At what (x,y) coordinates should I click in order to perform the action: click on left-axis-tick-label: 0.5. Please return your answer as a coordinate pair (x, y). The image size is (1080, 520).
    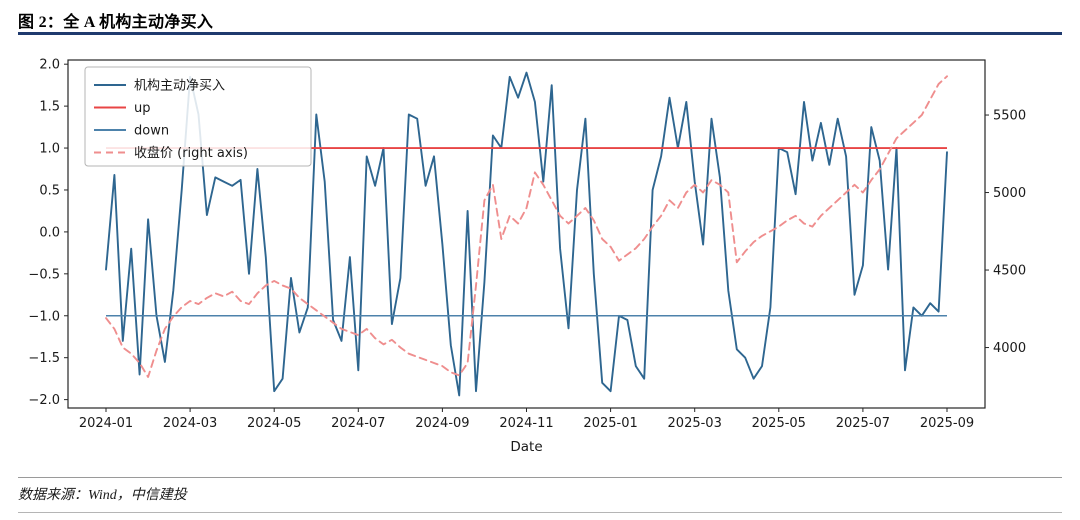
    Looking at the image, I should click on (49, 190).